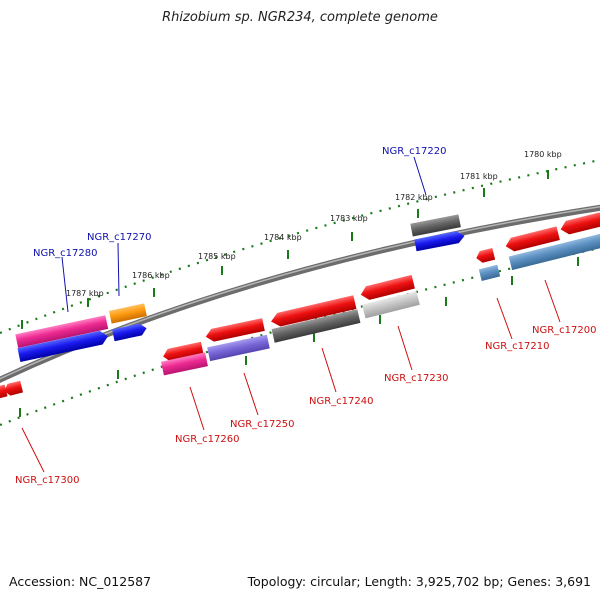 This screenshot has height=600, width=600. I want to click on gene-NGR_c17220-dark, so click(435, 225).